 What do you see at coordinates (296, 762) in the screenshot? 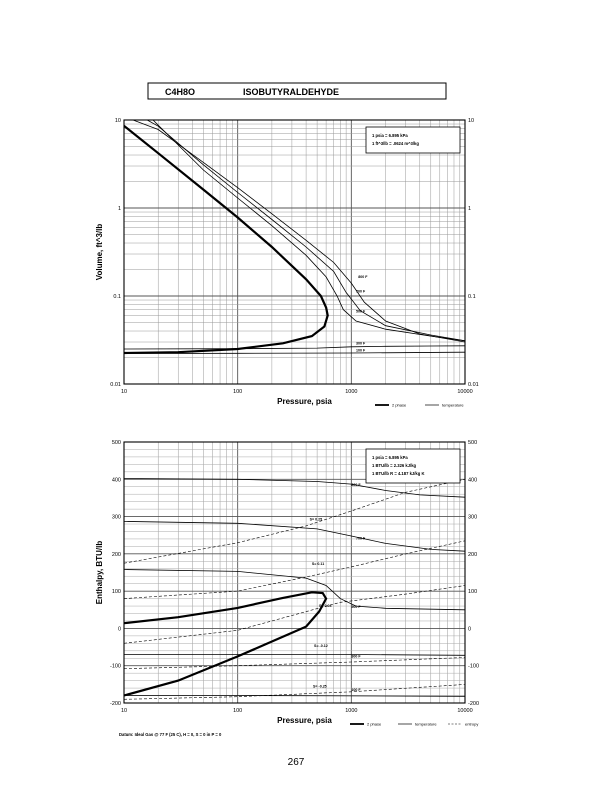
I see `page-number: 267` at bounding box center [296, 762].